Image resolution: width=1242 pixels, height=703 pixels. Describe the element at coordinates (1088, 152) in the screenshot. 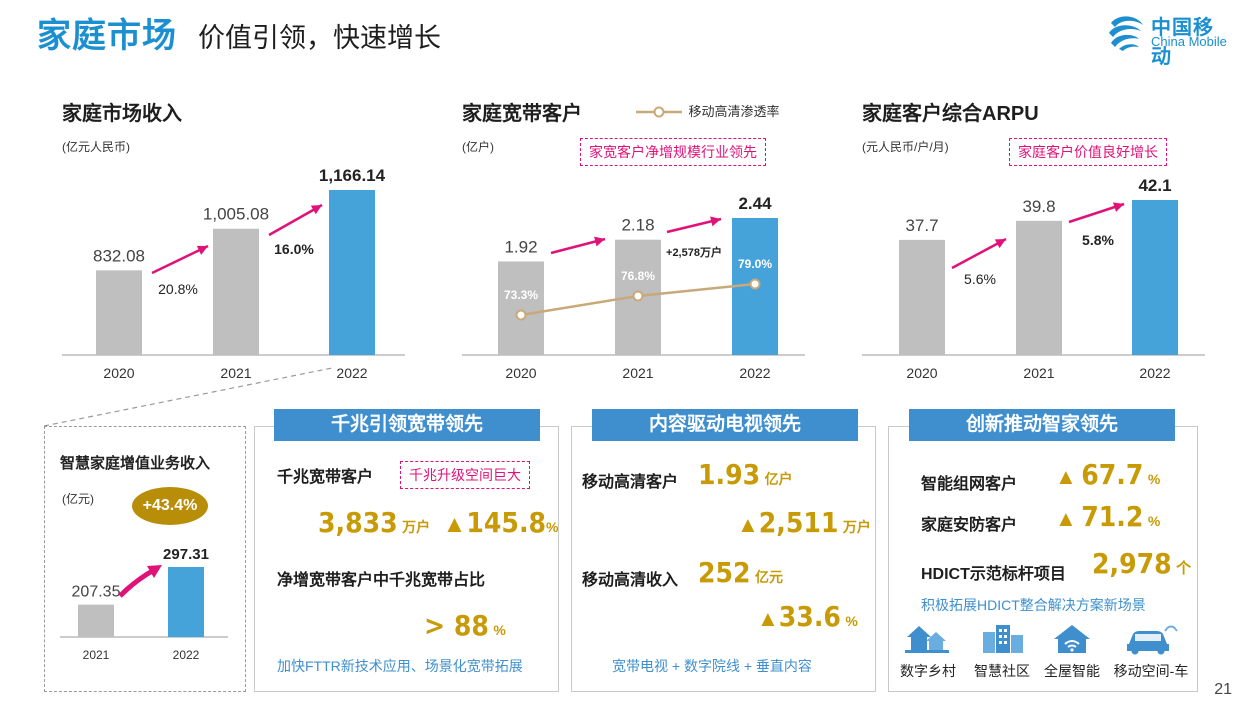

I see `chart3-tag: 家庭客户价值良好增长` at that location.